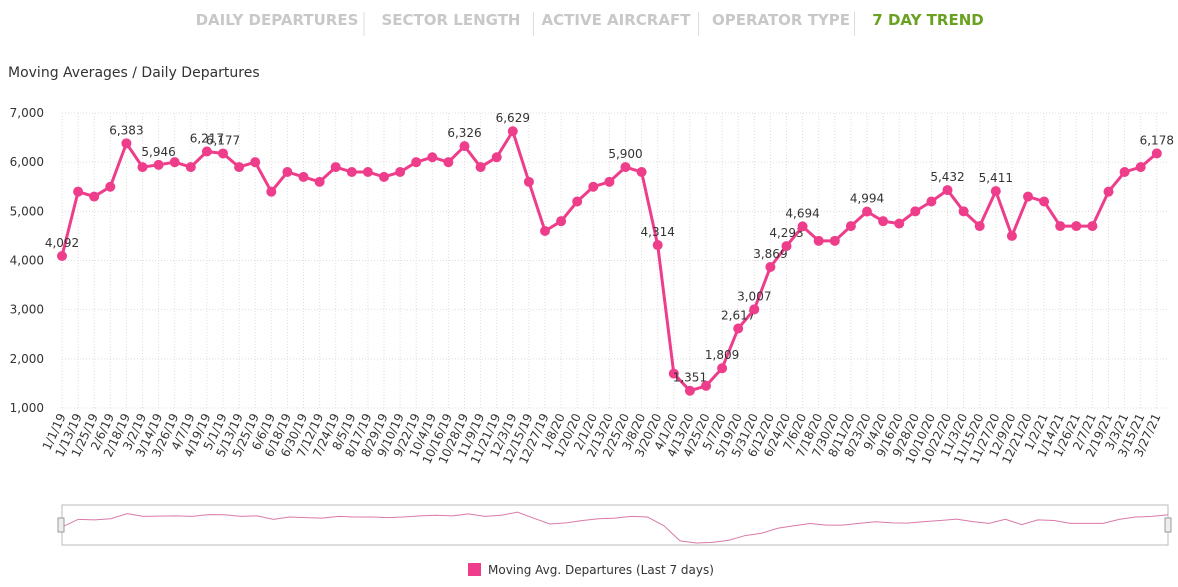 Image resolution: width=1178 pixels, height=587 pixels. Describe the element at coordinates (158, 152) in the screenshot. I see `data-label: 5,946` at that location.